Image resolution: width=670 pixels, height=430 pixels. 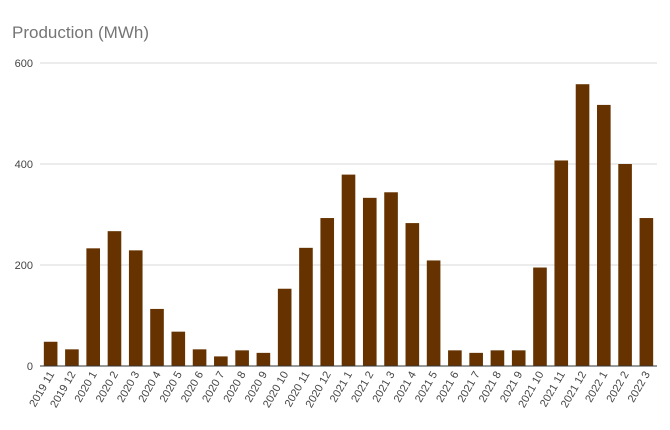 What do you see at coordinates (24, 266) in the screenshot?
I see `y-tick-label: 200` at bounding box center [24, 266].